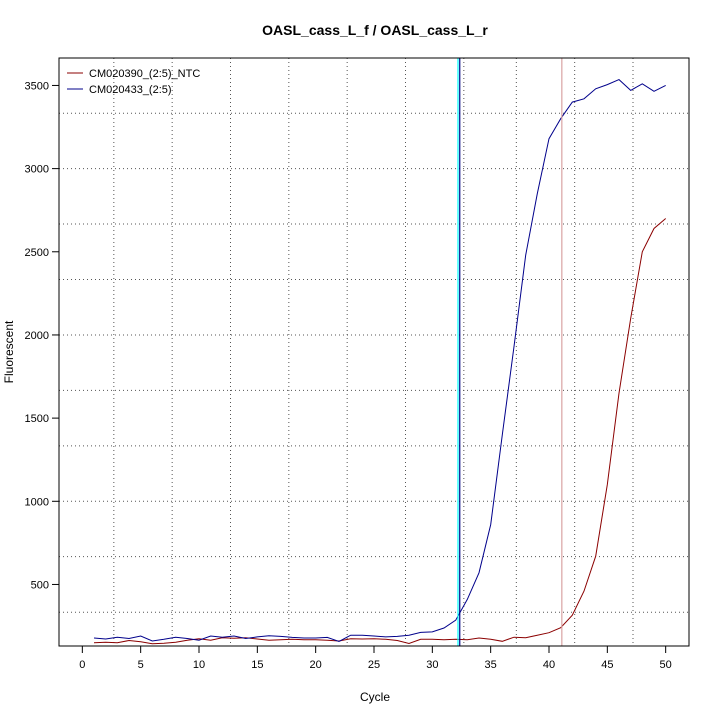  I want to click on y-tick-label: 2000, so click(37, 336).